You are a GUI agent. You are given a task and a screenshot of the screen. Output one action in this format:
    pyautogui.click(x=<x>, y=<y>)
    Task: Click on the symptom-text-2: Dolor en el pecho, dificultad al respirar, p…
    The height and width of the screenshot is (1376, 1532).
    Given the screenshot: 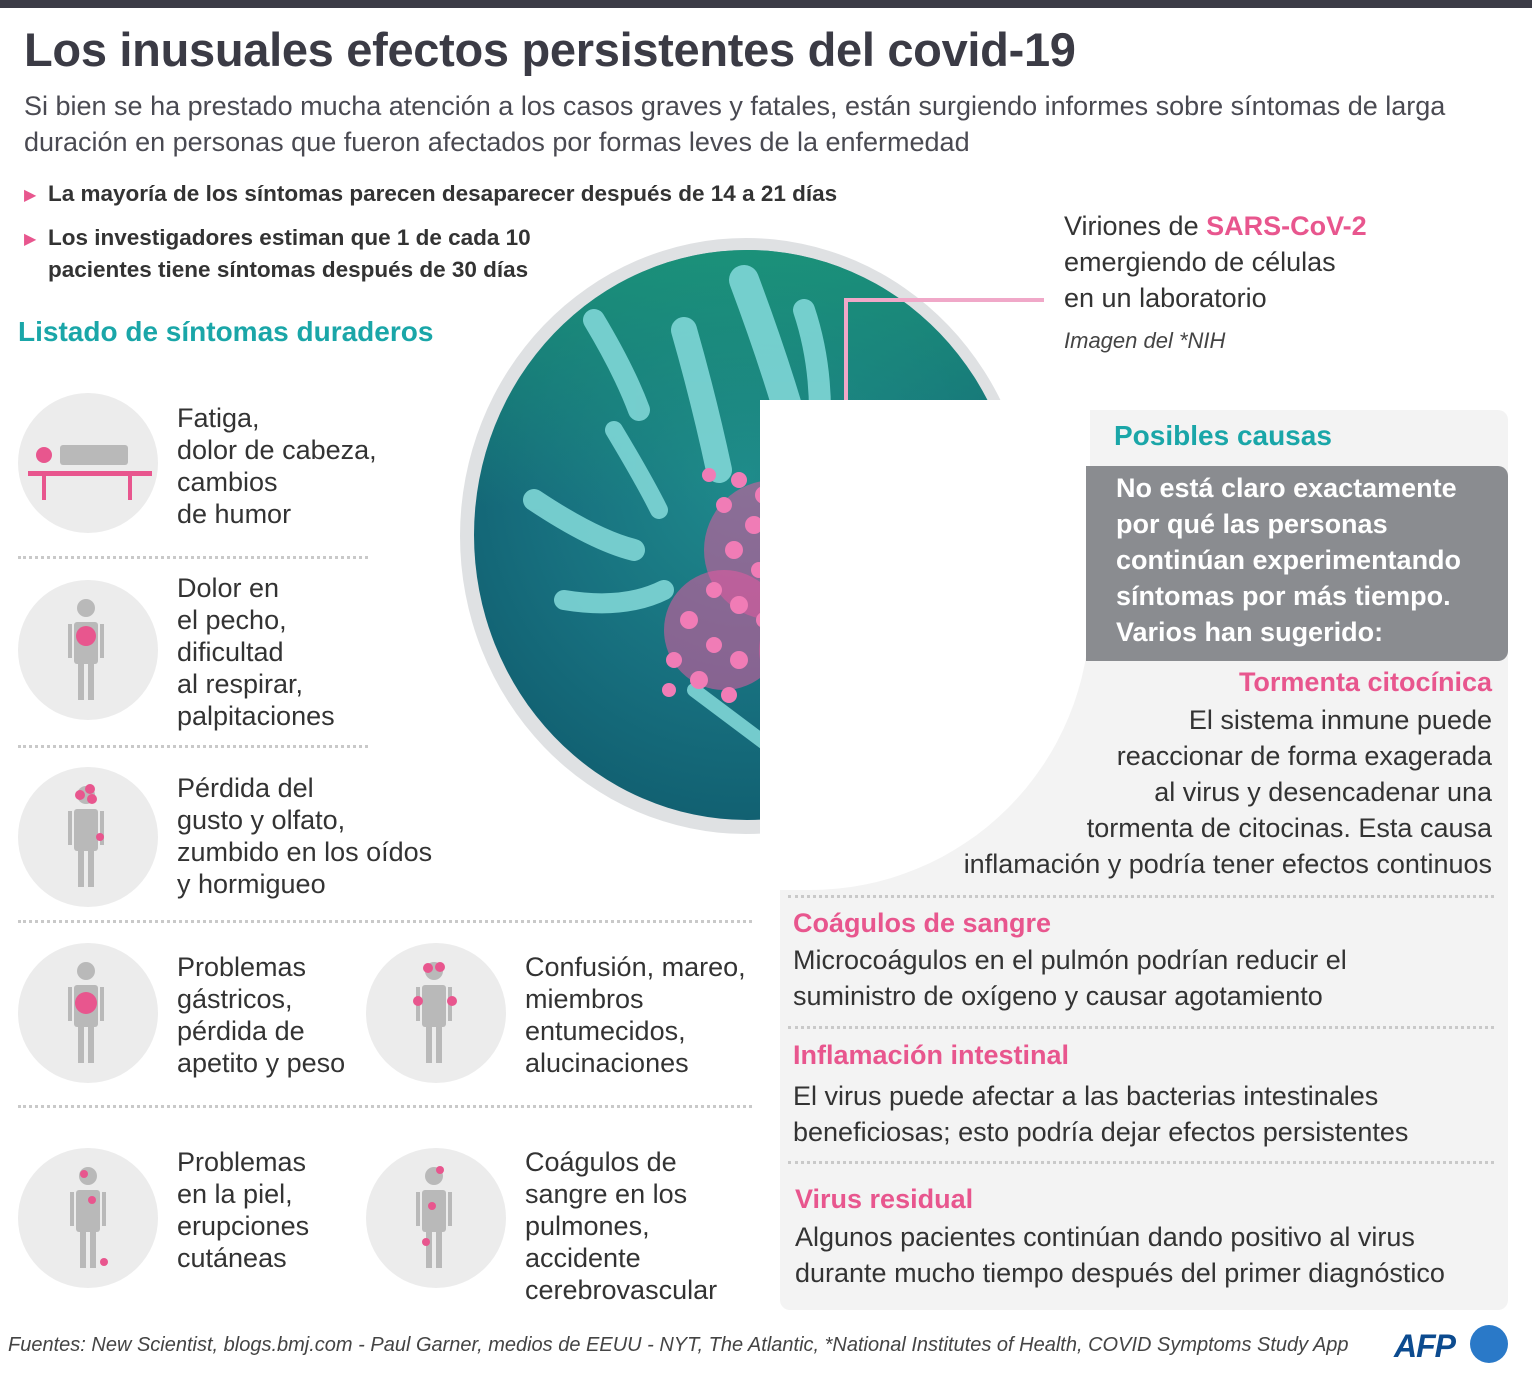 What is the action you would take?
    pyautogui.click(x=256, y=652)
    